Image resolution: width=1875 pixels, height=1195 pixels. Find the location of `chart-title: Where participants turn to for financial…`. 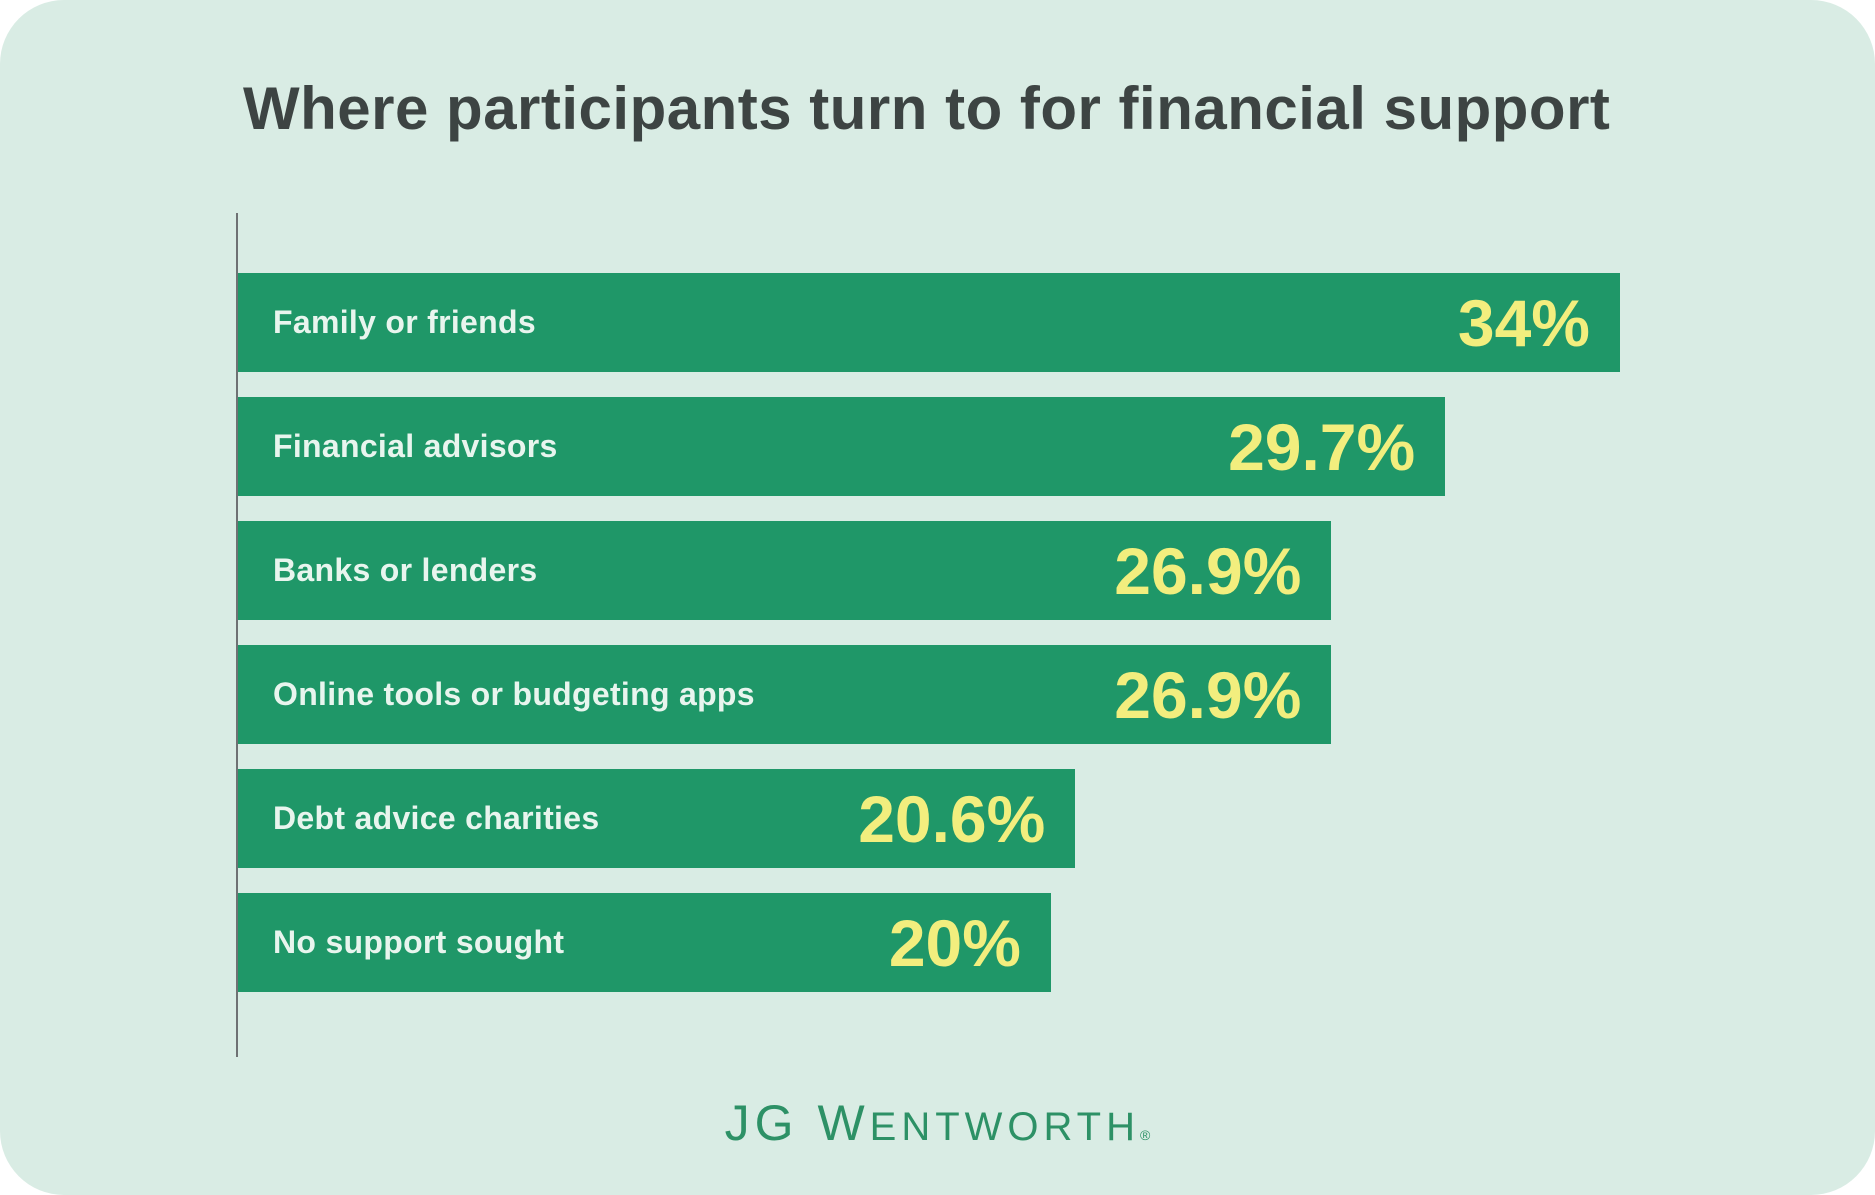

chart-title: Where participants turn to for financial… is located at coordinates (927, 108).